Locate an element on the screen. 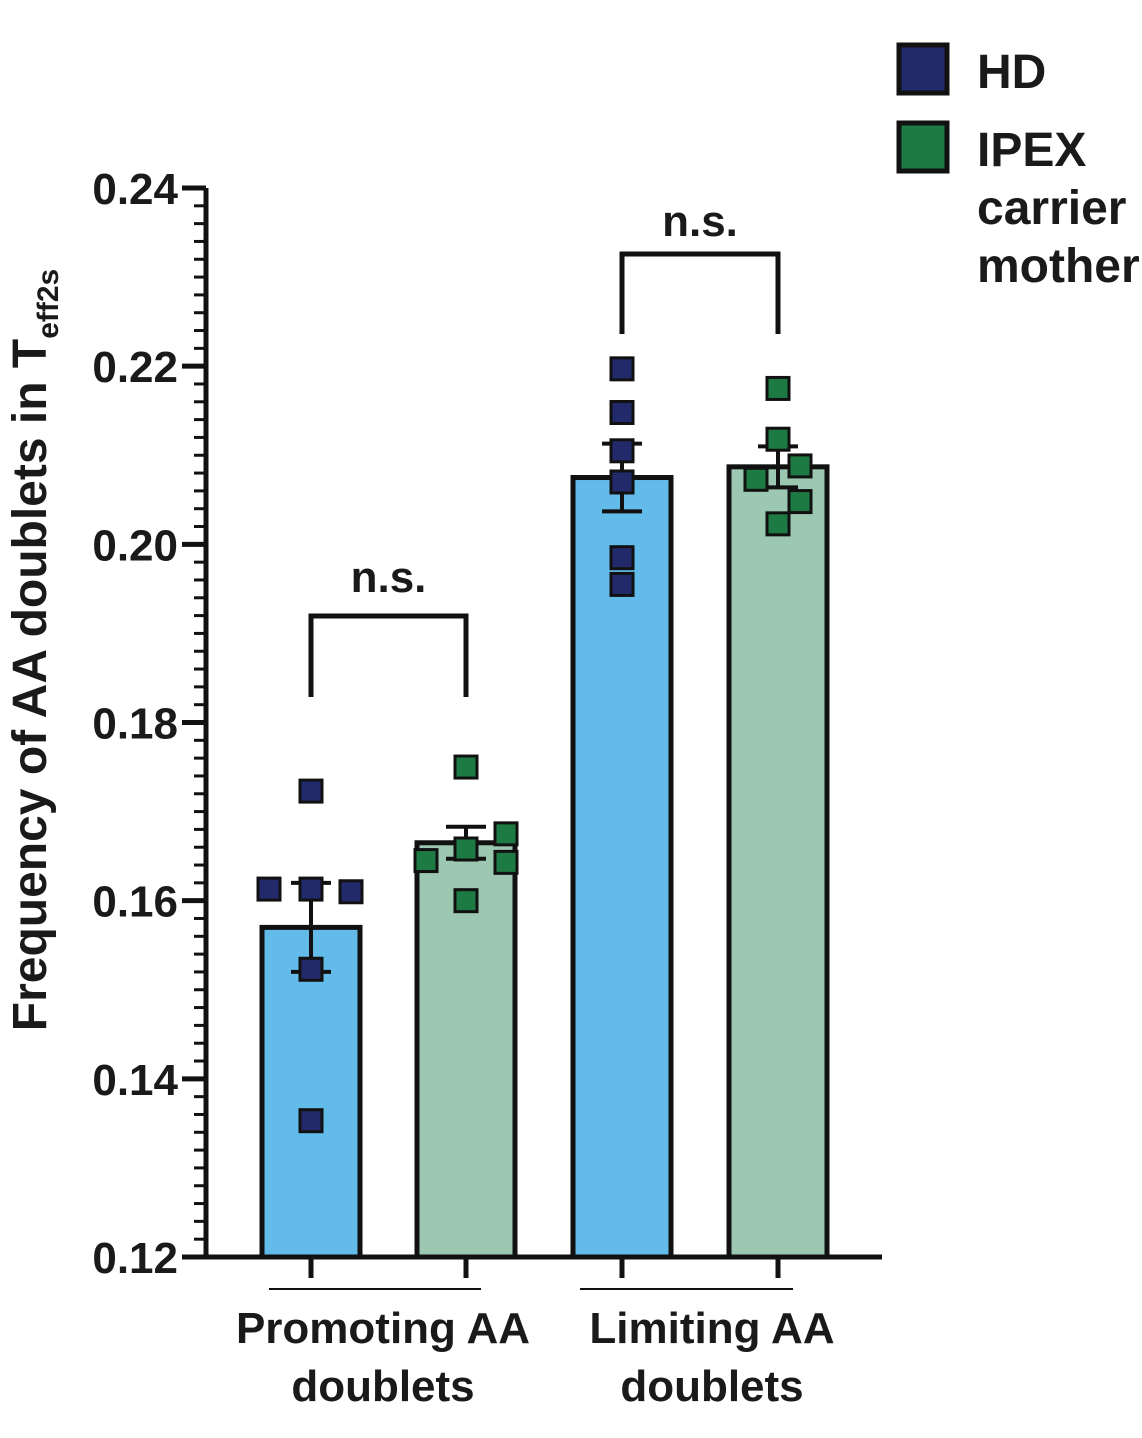 The width and height of the screenshot is (1142, 1438). x-group-label-1-0: Limiting AA is located at coordinates (711, 1328).